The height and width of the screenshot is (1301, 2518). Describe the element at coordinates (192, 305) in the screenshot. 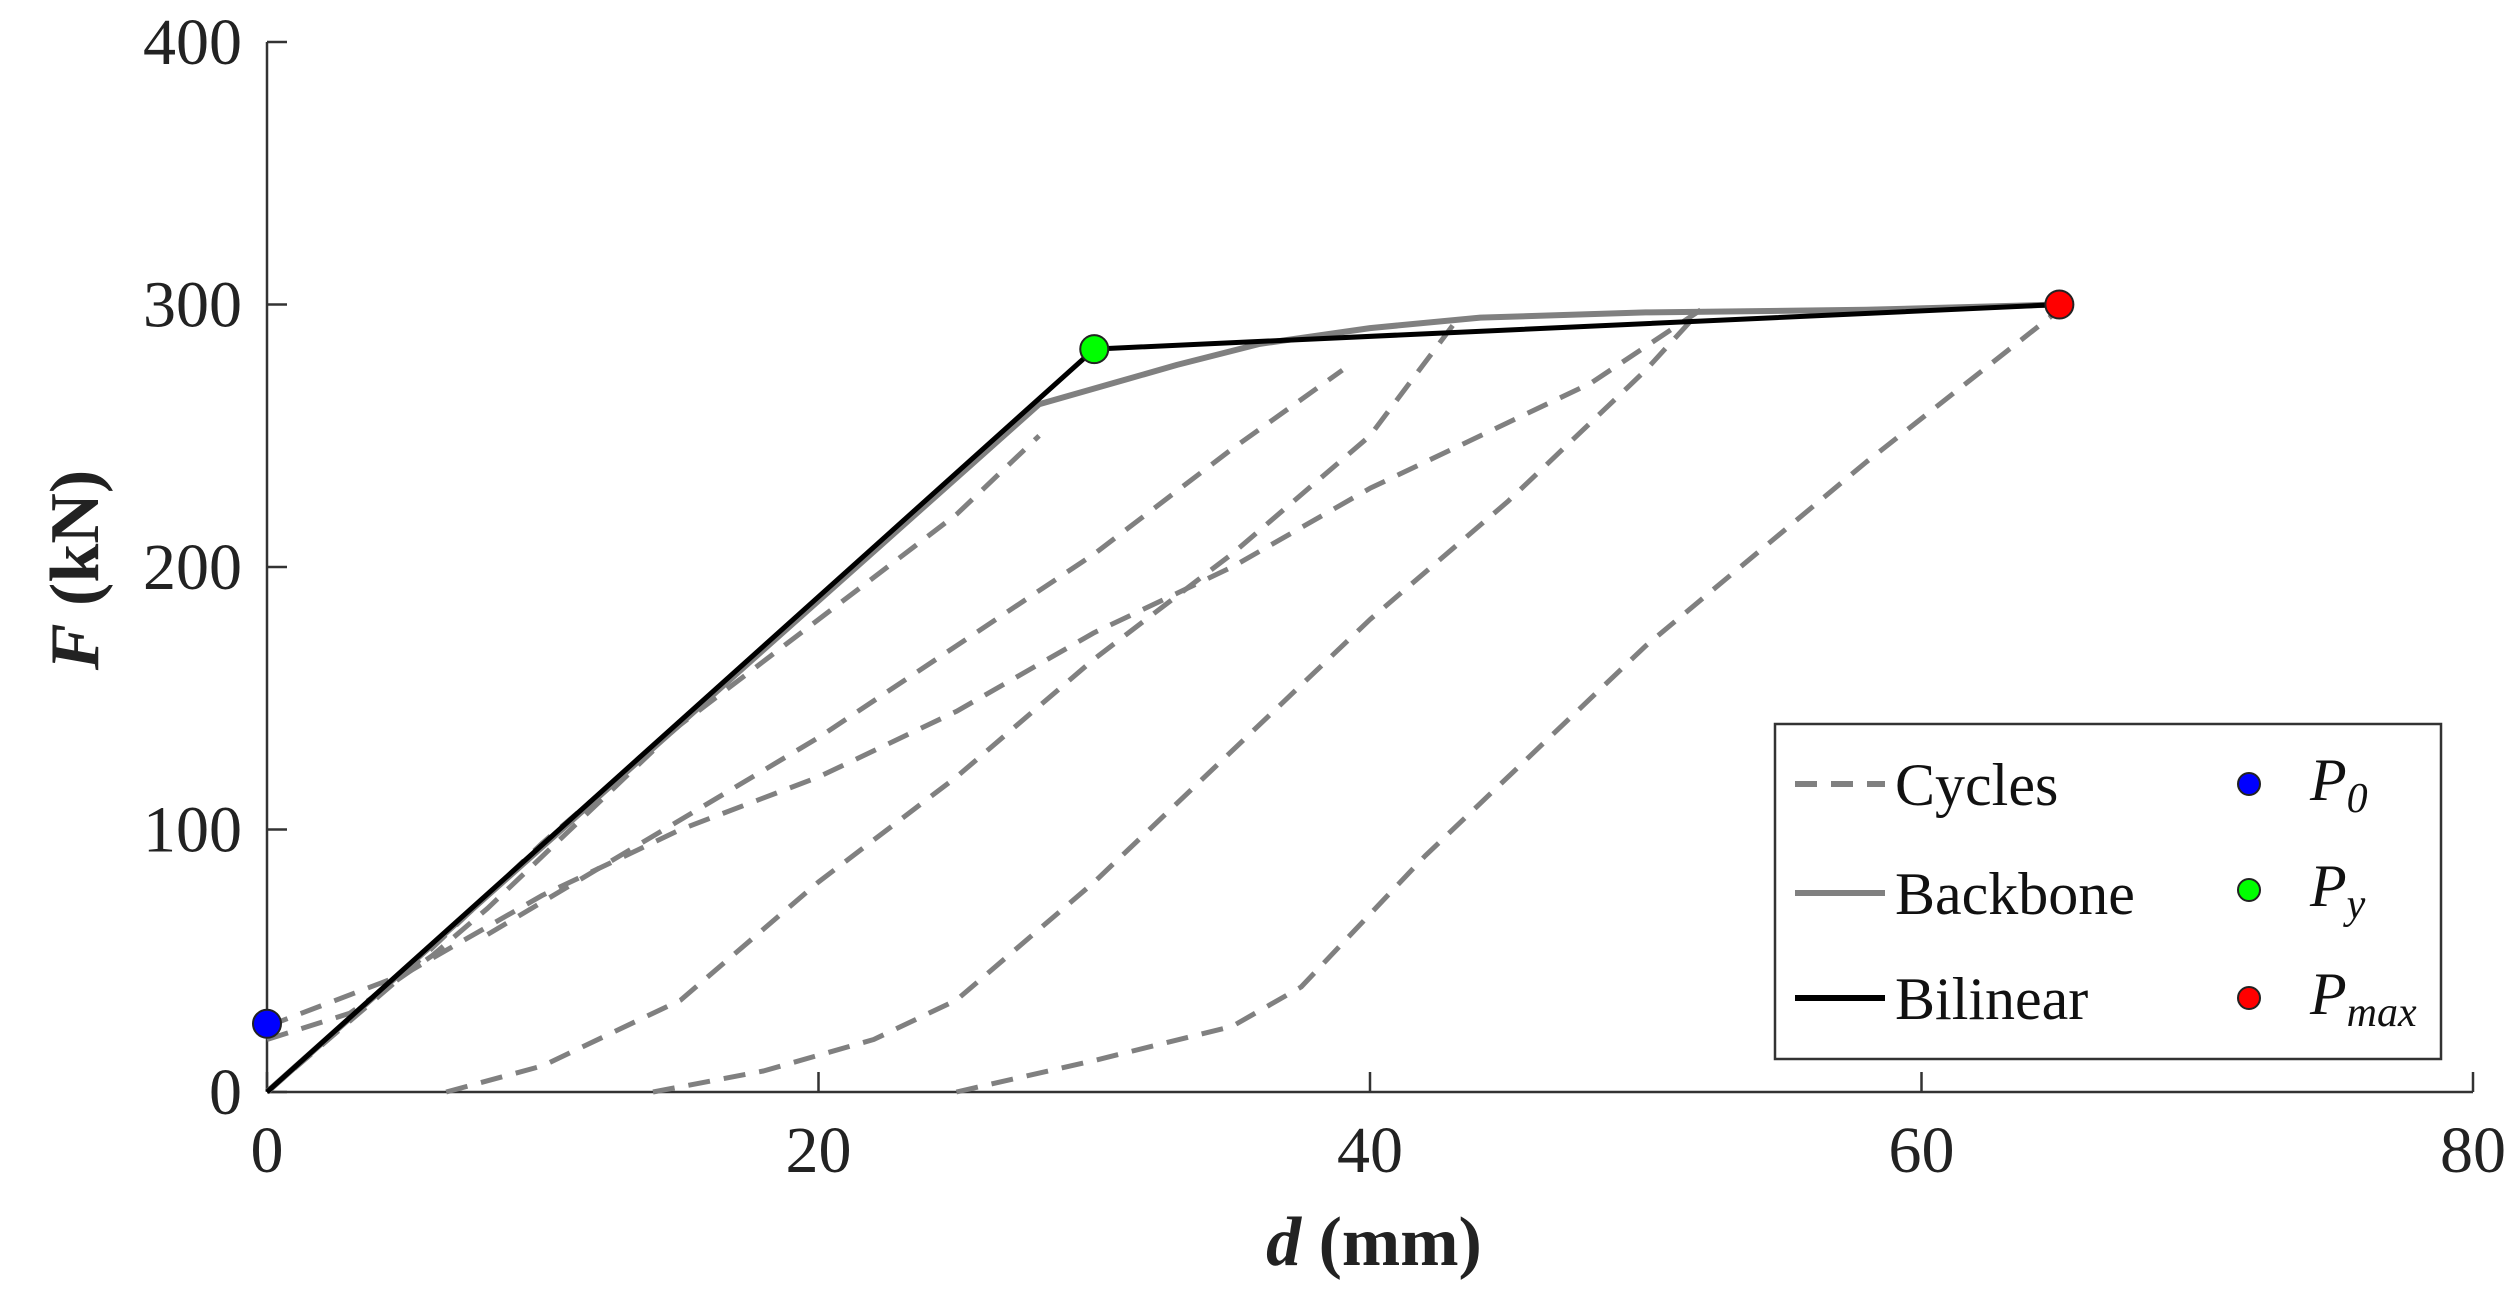

I see `y-tick-label: 300` at that location.